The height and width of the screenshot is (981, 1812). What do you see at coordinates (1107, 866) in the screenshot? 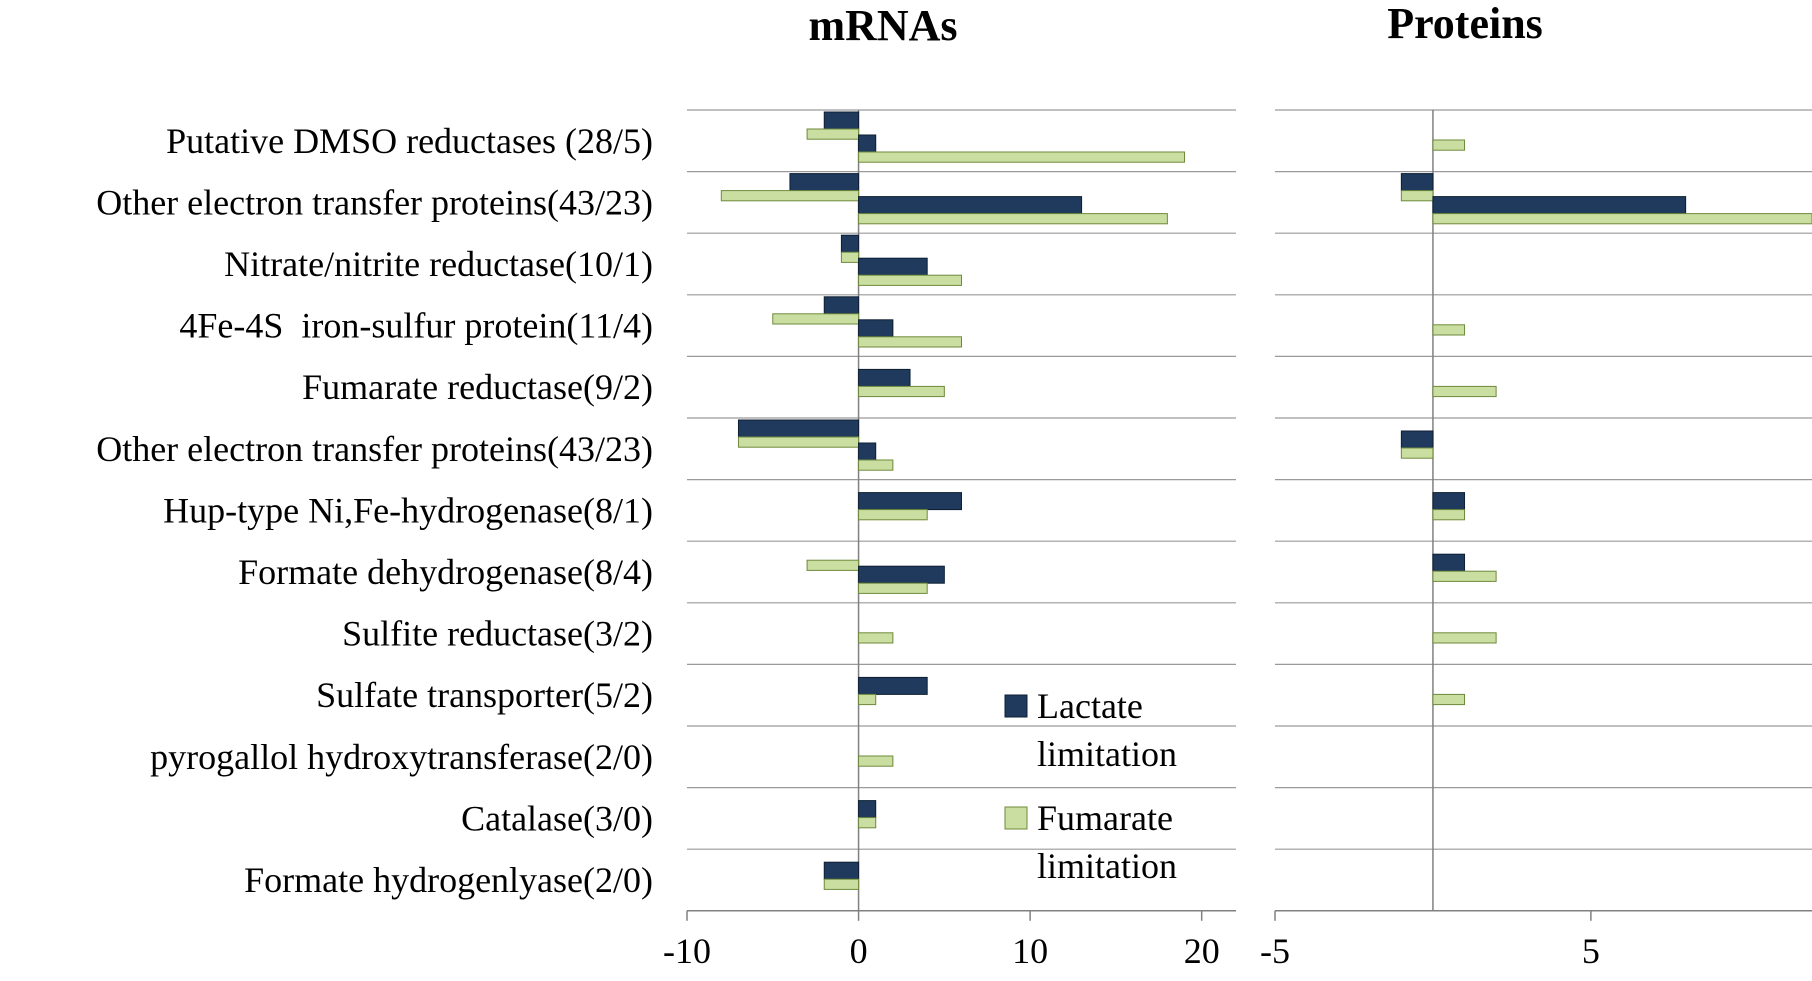
I see `legend-fumarate-label-2: limitation` at bounding box center [1107, 866].